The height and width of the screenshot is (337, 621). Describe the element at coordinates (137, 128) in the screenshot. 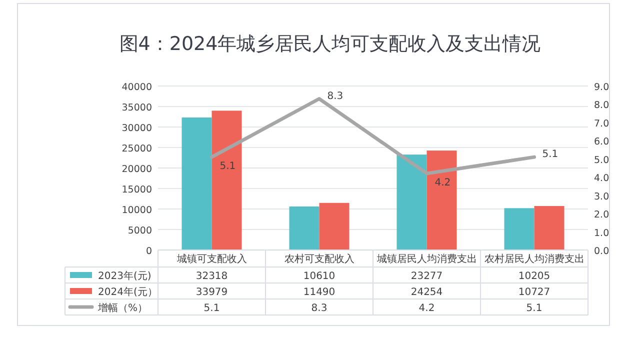

I see `y-tick-label: 30000` at that location.